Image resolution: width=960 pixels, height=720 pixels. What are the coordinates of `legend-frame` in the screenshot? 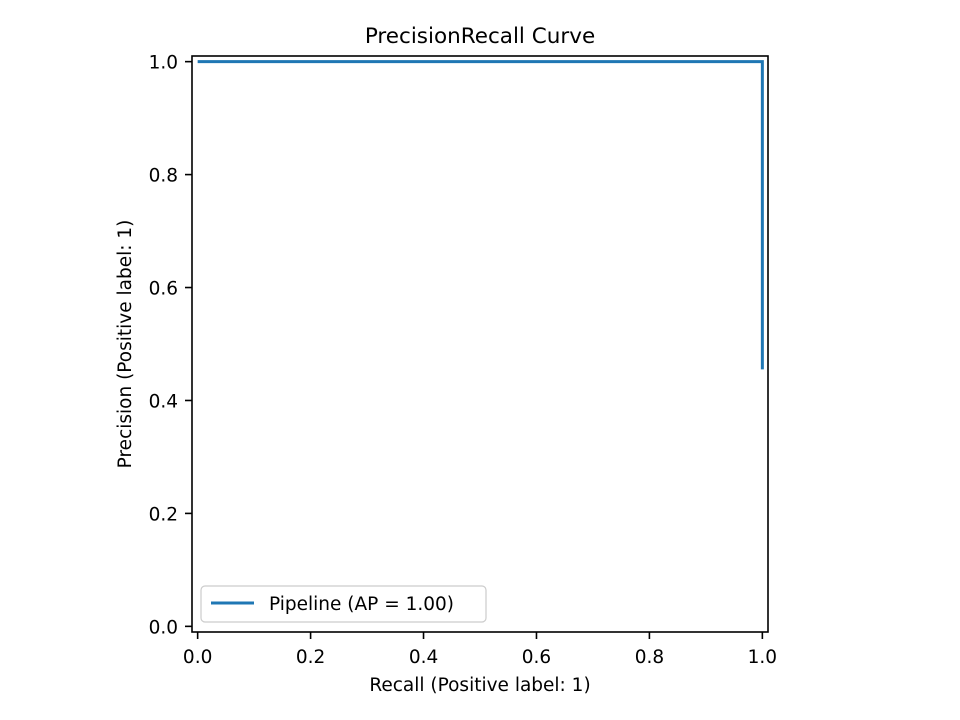 It's located at (343, 604).